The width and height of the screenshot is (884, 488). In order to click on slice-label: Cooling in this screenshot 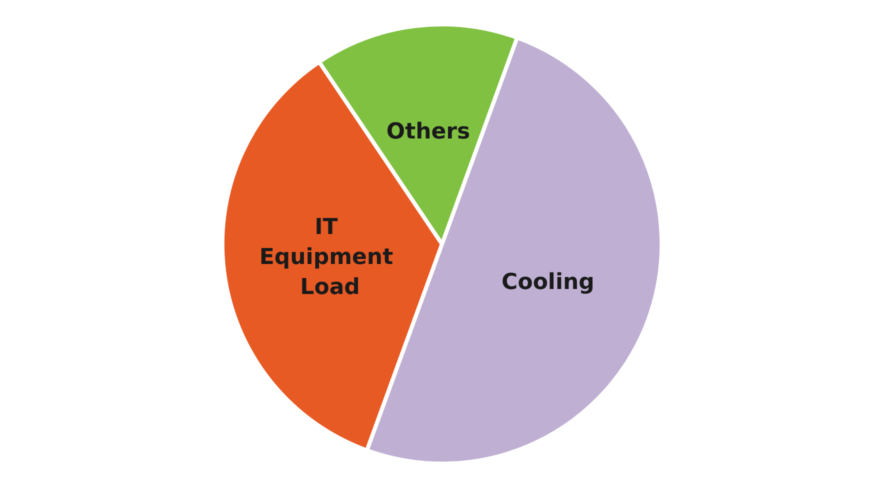, I will do `click(548, 283)`.